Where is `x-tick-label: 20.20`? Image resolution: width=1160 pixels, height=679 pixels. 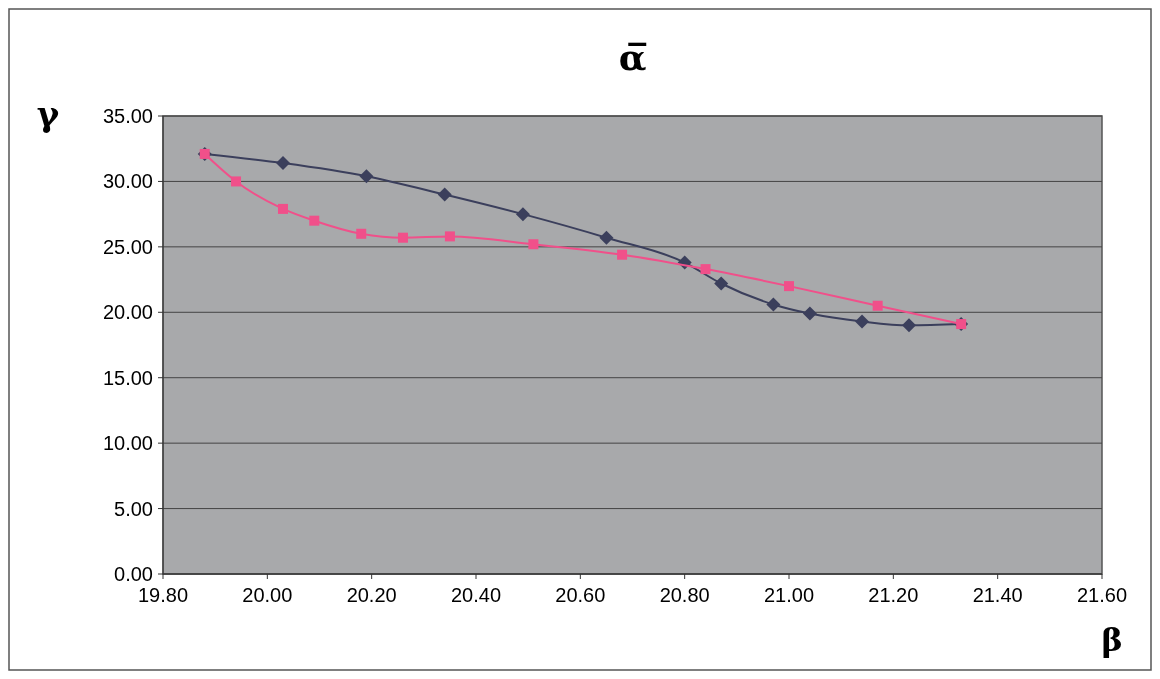 x-tick-label: 20.20 is located at coordinates (371, 595).